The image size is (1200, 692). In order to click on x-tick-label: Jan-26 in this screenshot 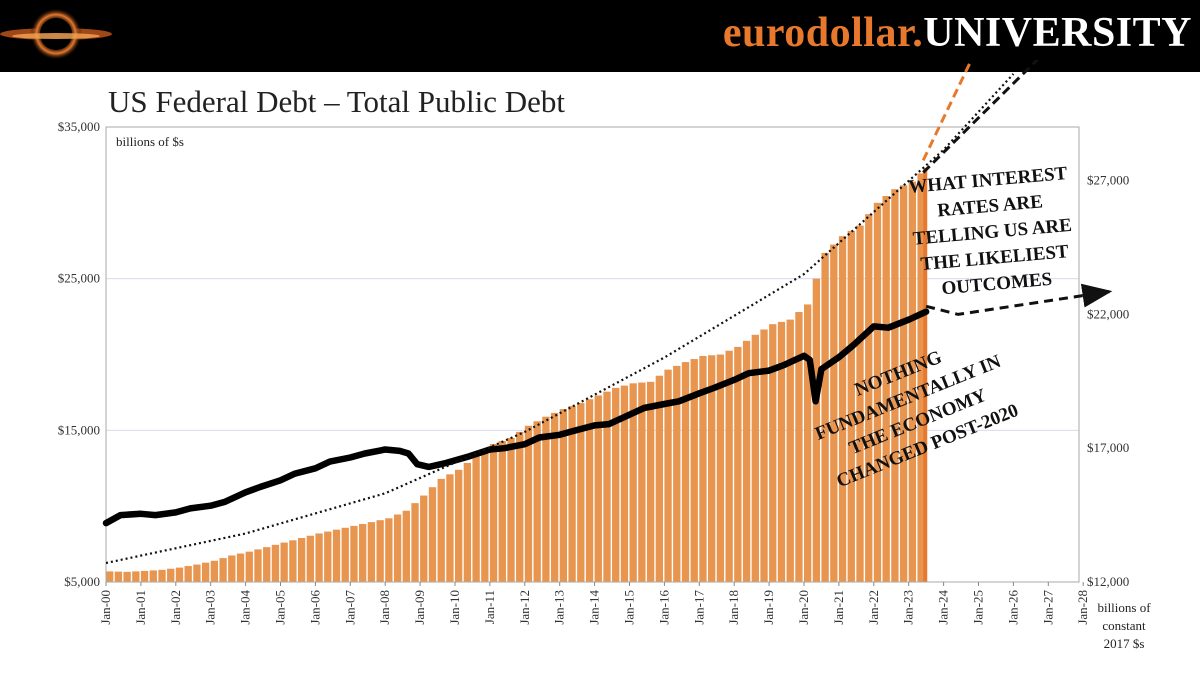, I will do `click(1012, 607)`.